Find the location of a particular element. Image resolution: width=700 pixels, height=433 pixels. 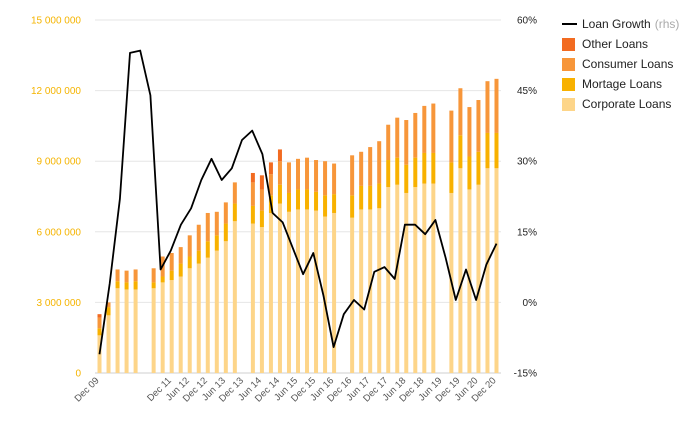

right-axis-tick-label: 45% is located at coordinates (527, 91).